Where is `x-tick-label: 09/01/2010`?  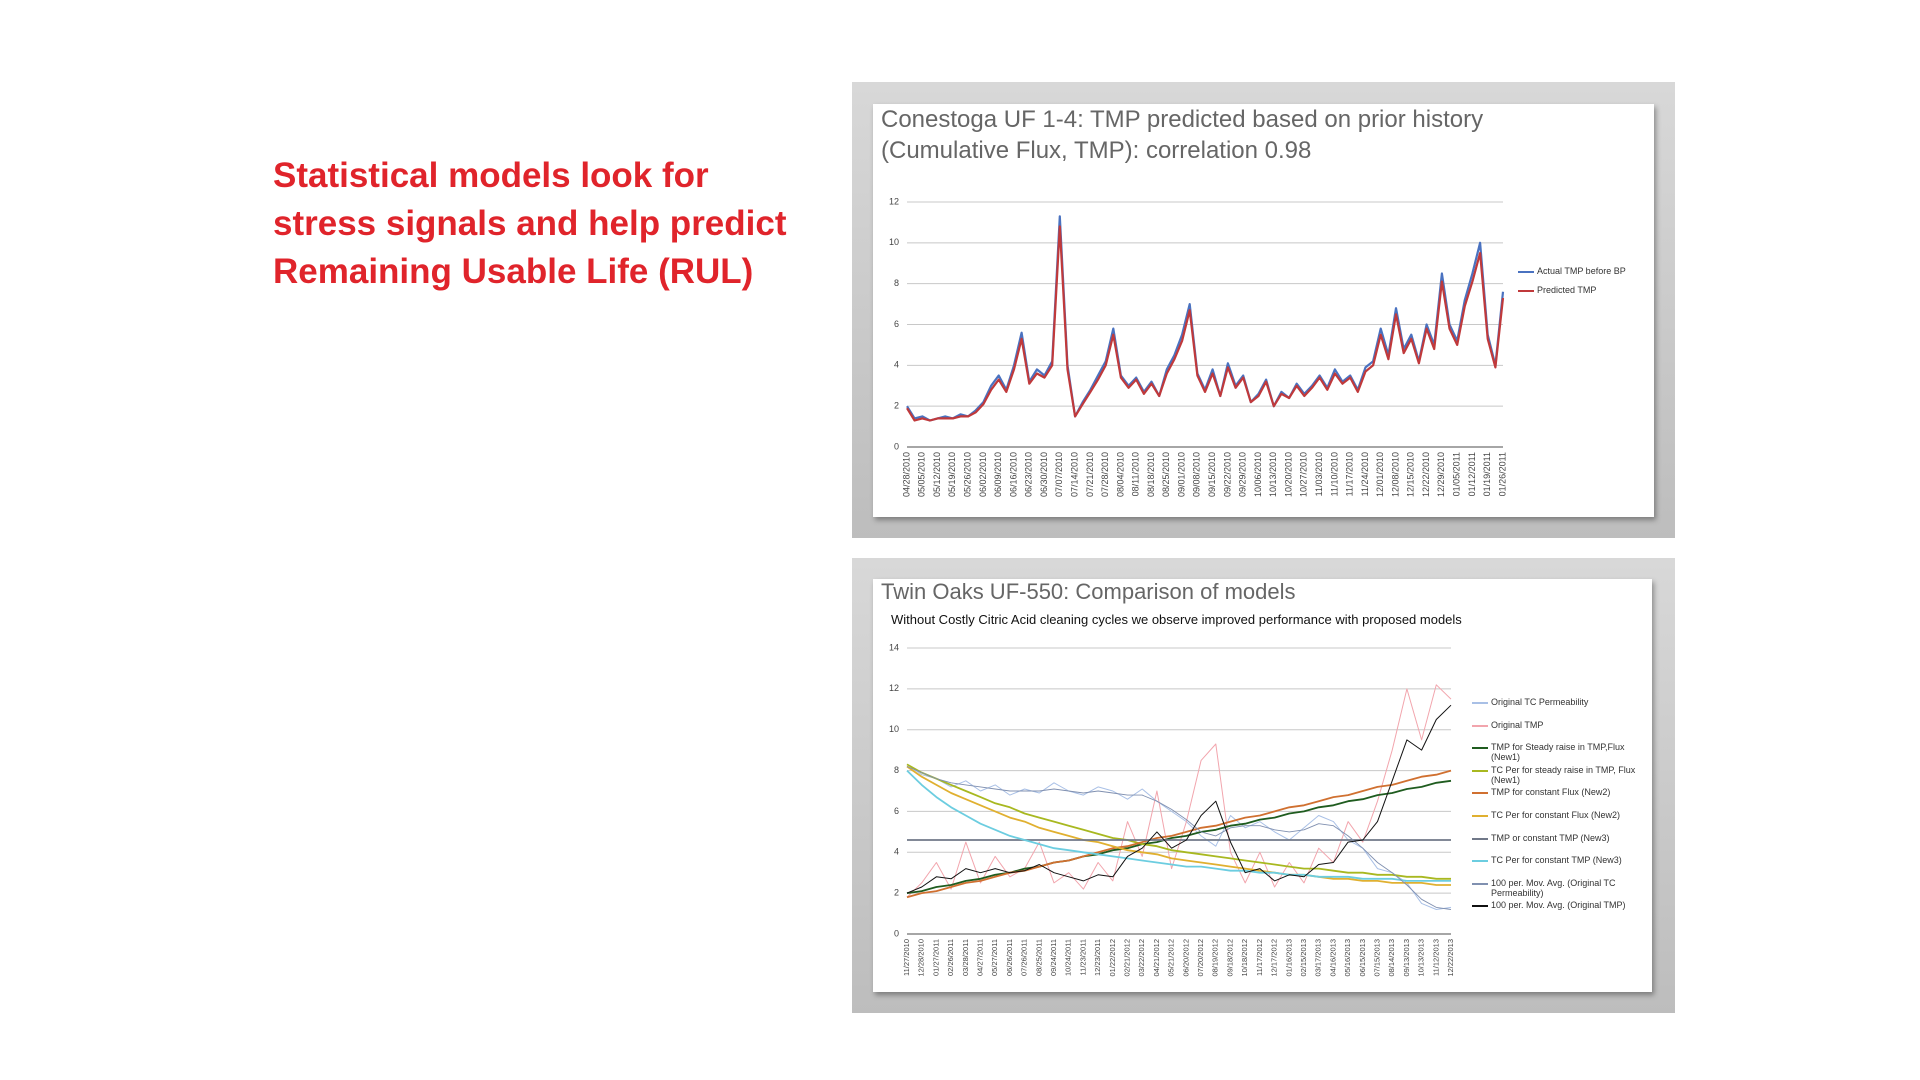 x-tick-label: 09/01/2010 is located at coordinates (1181, 474).